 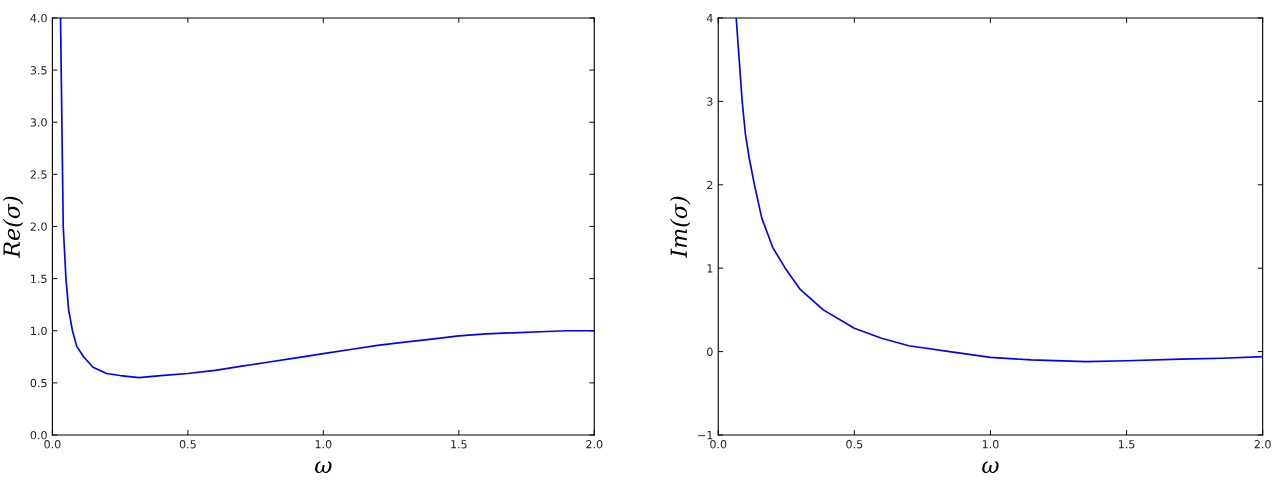 I want to click on x-tick-label: 0.0, so click(x=52, y=444).